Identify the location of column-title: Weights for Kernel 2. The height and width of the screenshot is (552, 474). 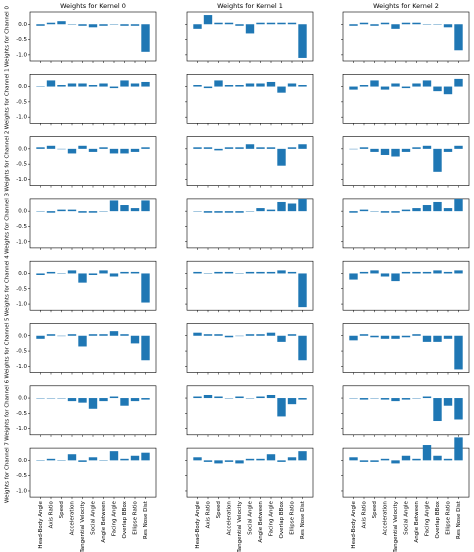
(406, 6).